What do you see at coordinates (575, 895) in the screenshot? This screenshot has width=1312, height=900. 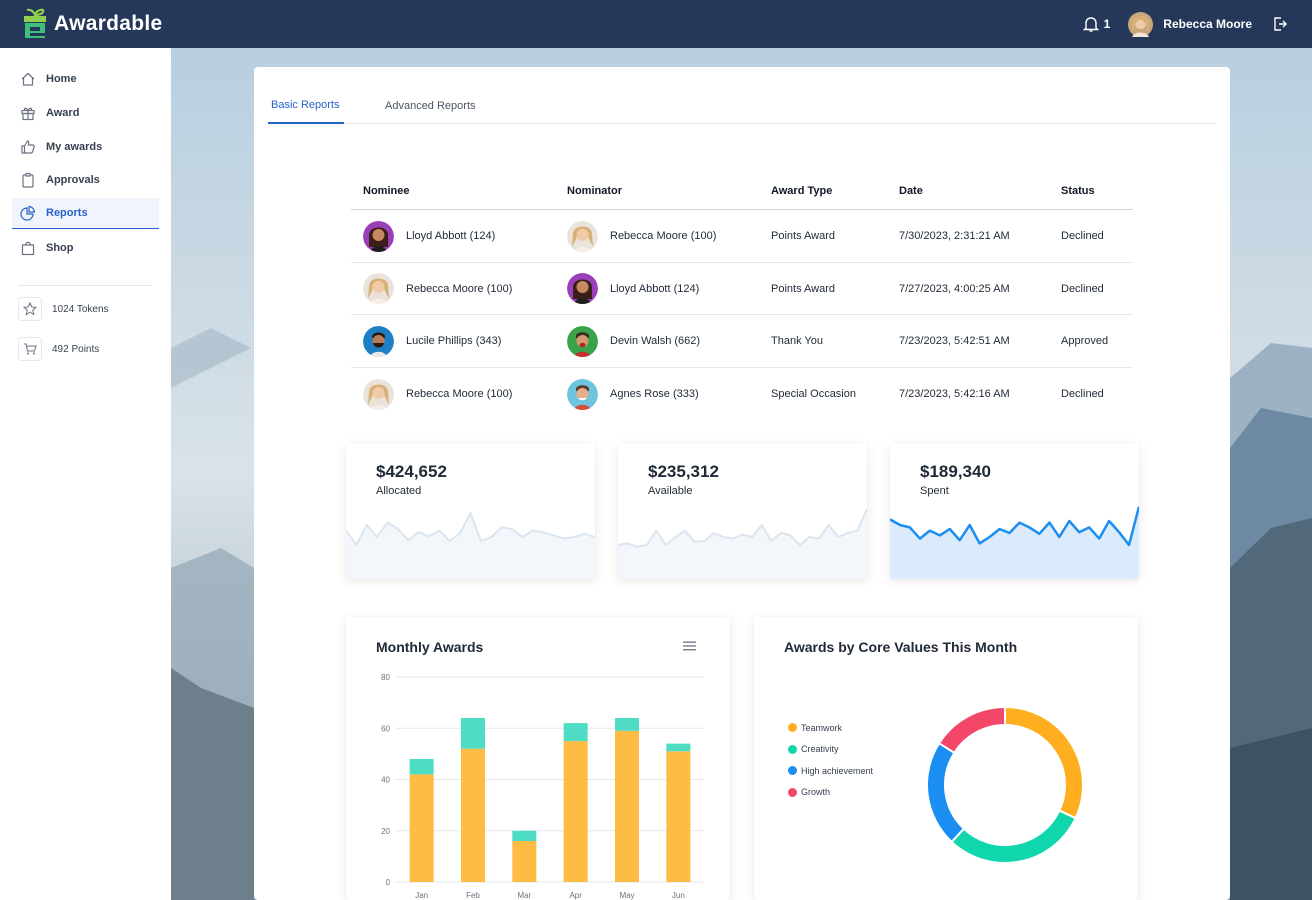 I see `x-tick-label: Apr` at bounding box center [575, 895].